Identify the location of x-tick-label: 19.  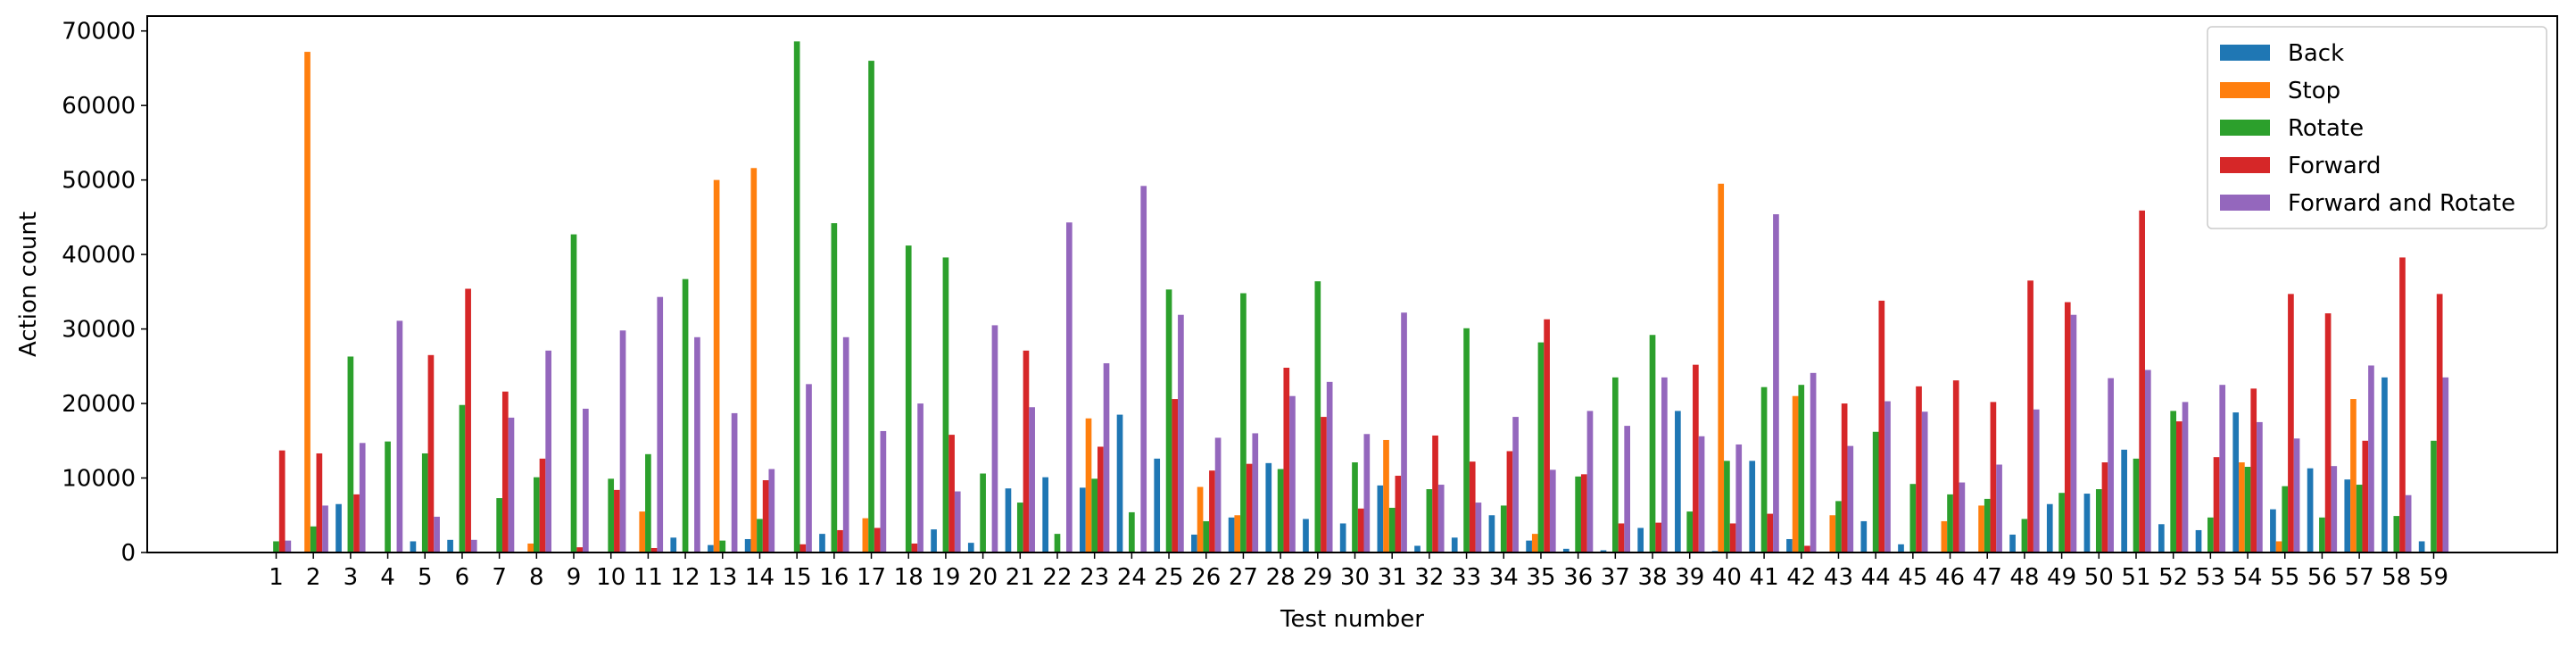
(946, 577).